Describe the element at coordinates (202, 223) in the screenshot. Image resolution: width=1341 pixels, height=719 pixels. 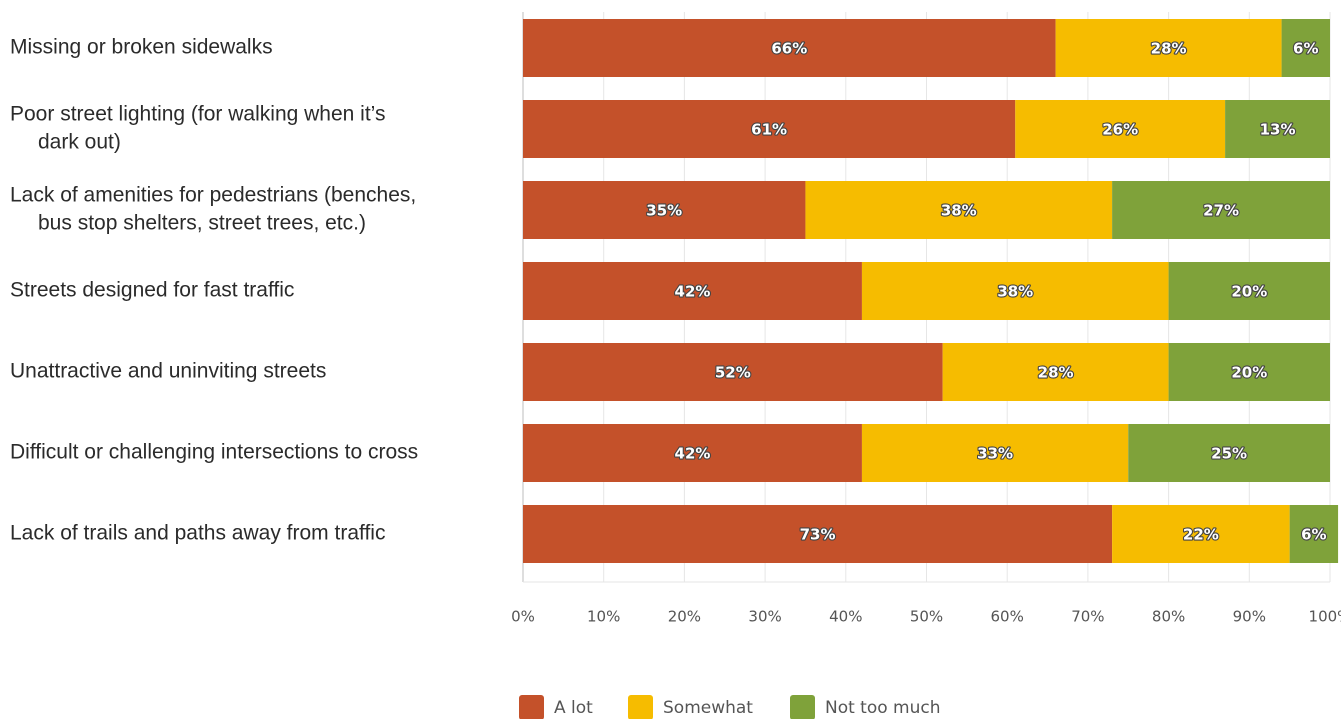
I see `category-label-line: bus stop shelters, street trees, etc.)` at that location.